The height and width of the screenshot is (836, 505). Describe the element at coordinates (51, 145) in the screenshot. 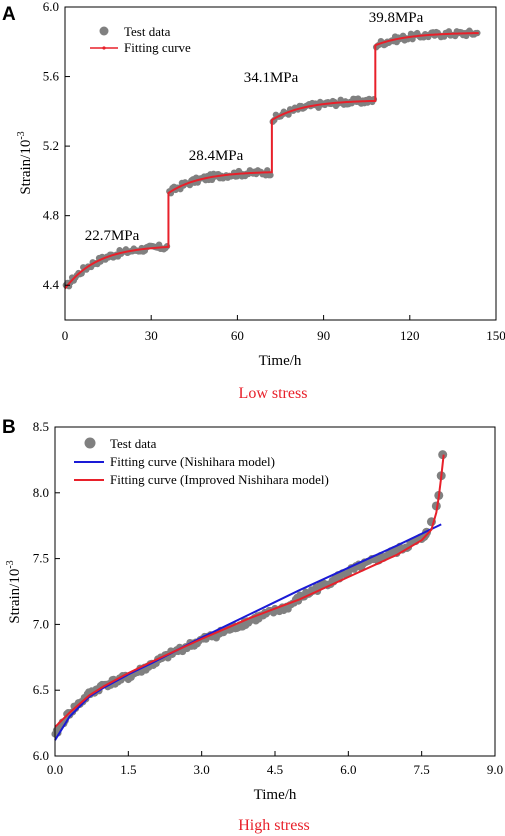

I see `panel-a-ytick-label: 5.2` at that location.